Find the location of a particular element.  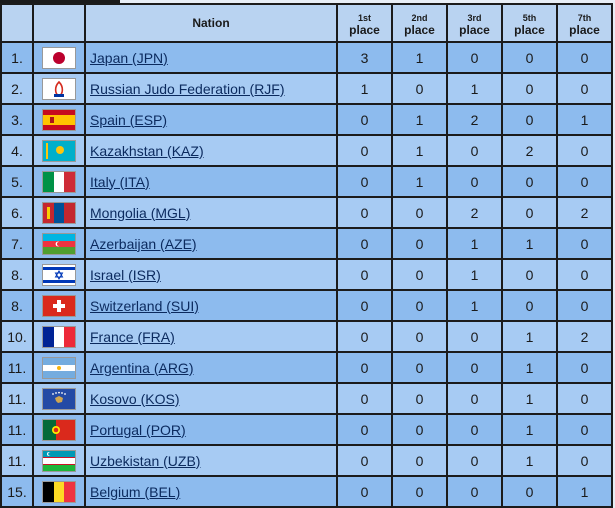

header-7th-place: 7th place is located at coordinates (584, 23).